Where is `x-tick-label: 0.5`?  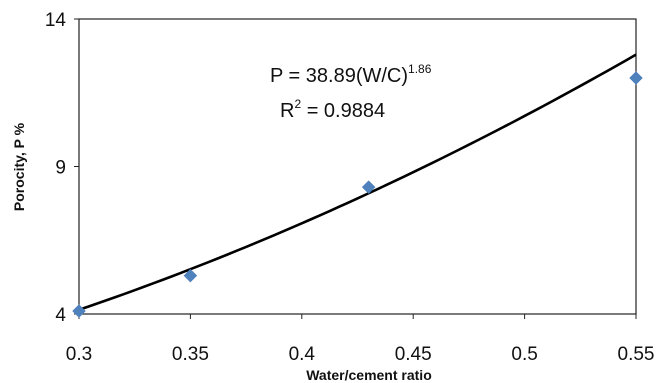 x-tick-label: 0.5 is located at coordinates (524, 354).